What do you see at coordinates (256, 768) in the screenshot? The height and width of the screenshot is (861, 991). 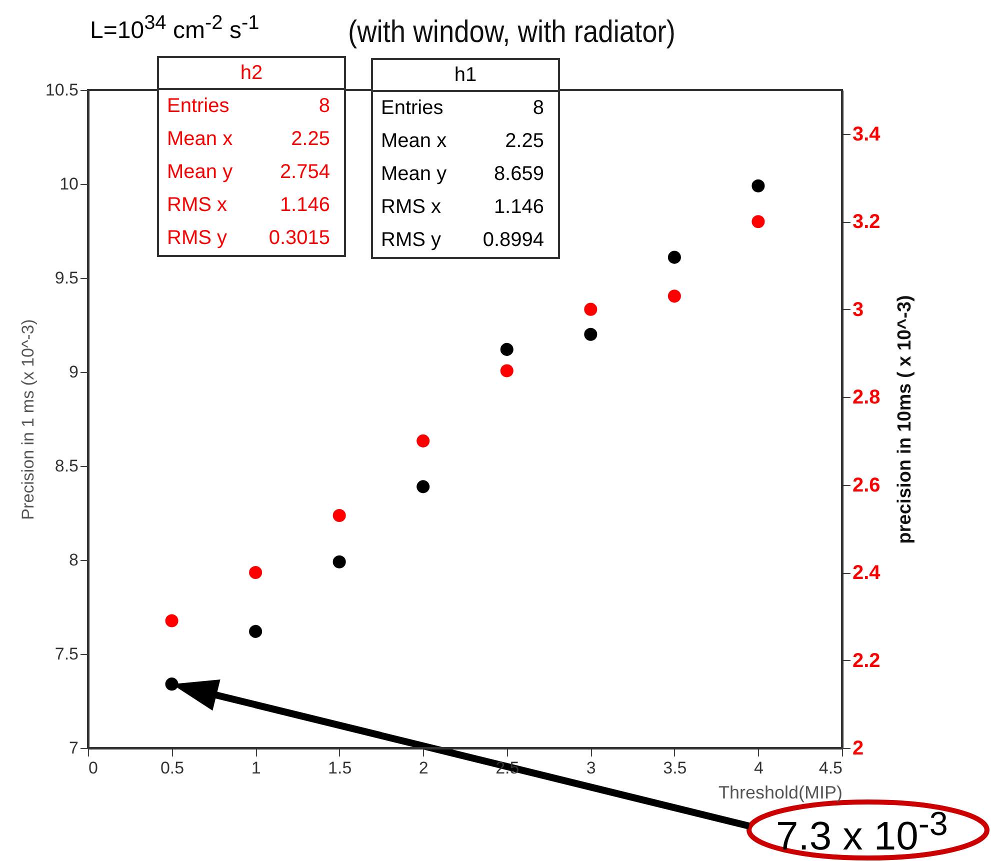 I see `x-tick-label: 1` at bounding box center [256, 768].